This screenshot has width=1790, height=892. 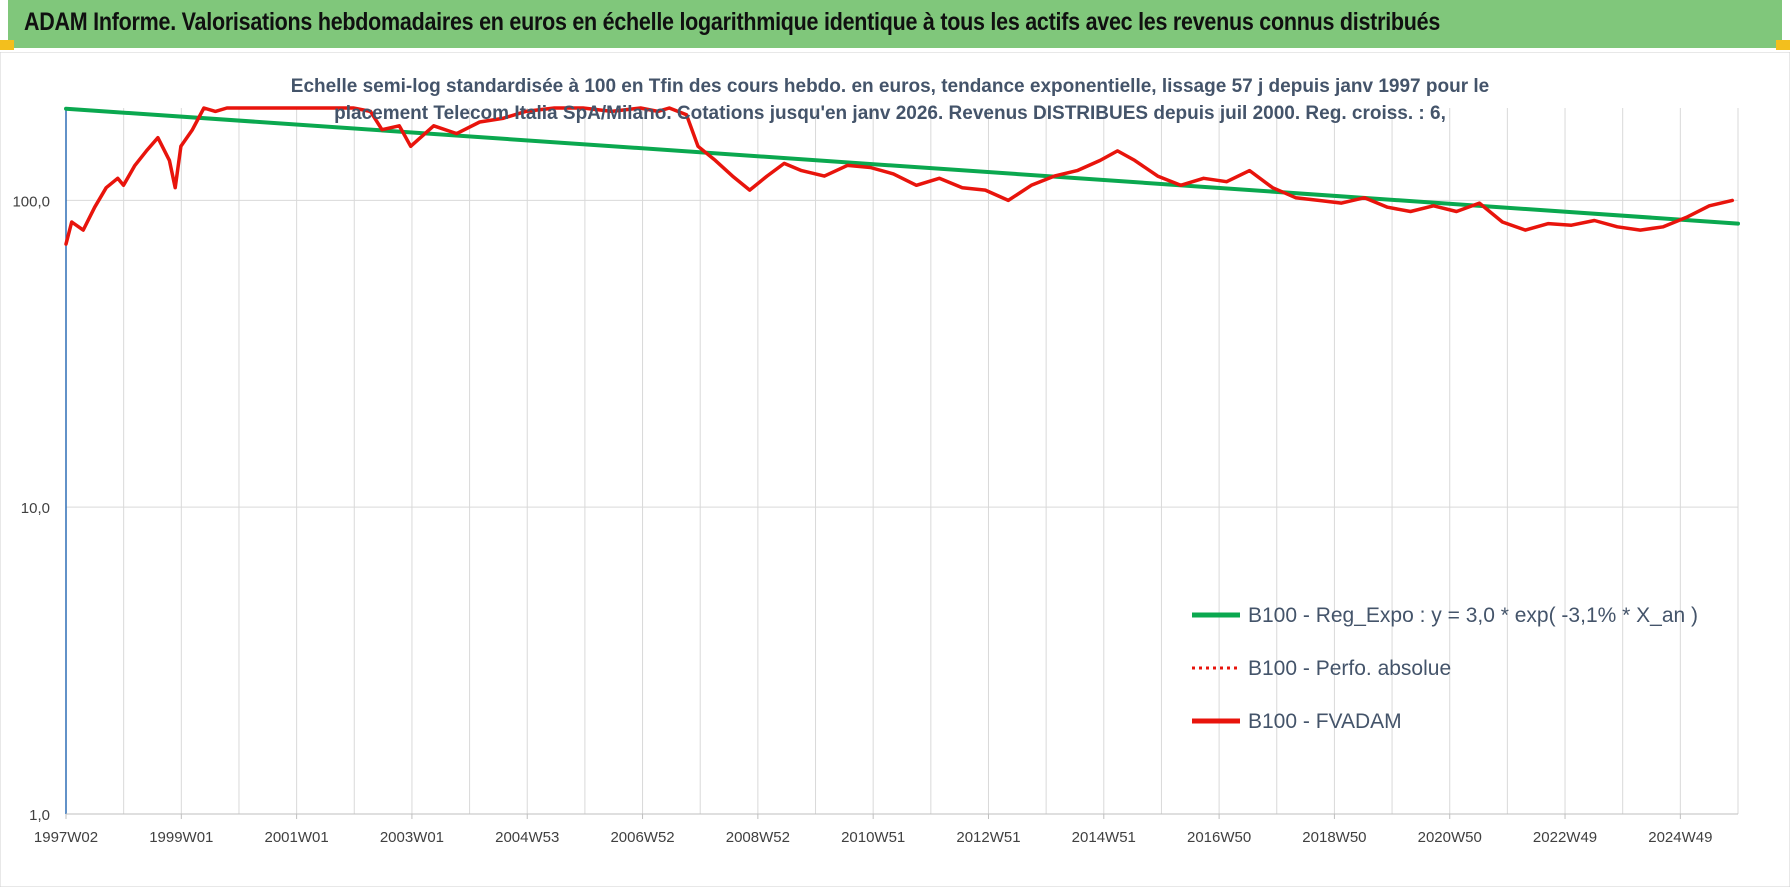 I want to click on legend-label: B100 - Perfo. absolue, so click(x=1349, y=668).